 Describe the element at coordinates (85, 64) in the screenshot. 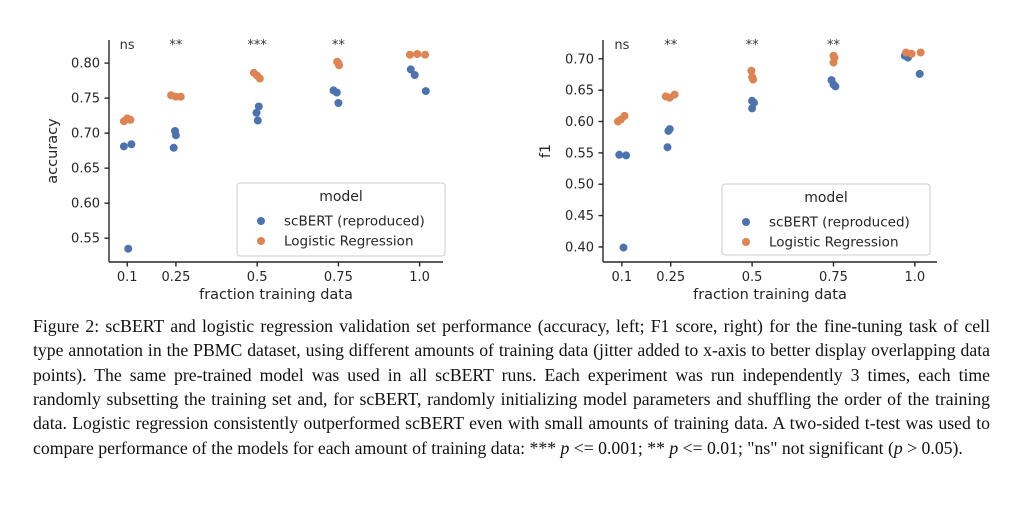

I see `y-tick-label: 0.80` at that location.